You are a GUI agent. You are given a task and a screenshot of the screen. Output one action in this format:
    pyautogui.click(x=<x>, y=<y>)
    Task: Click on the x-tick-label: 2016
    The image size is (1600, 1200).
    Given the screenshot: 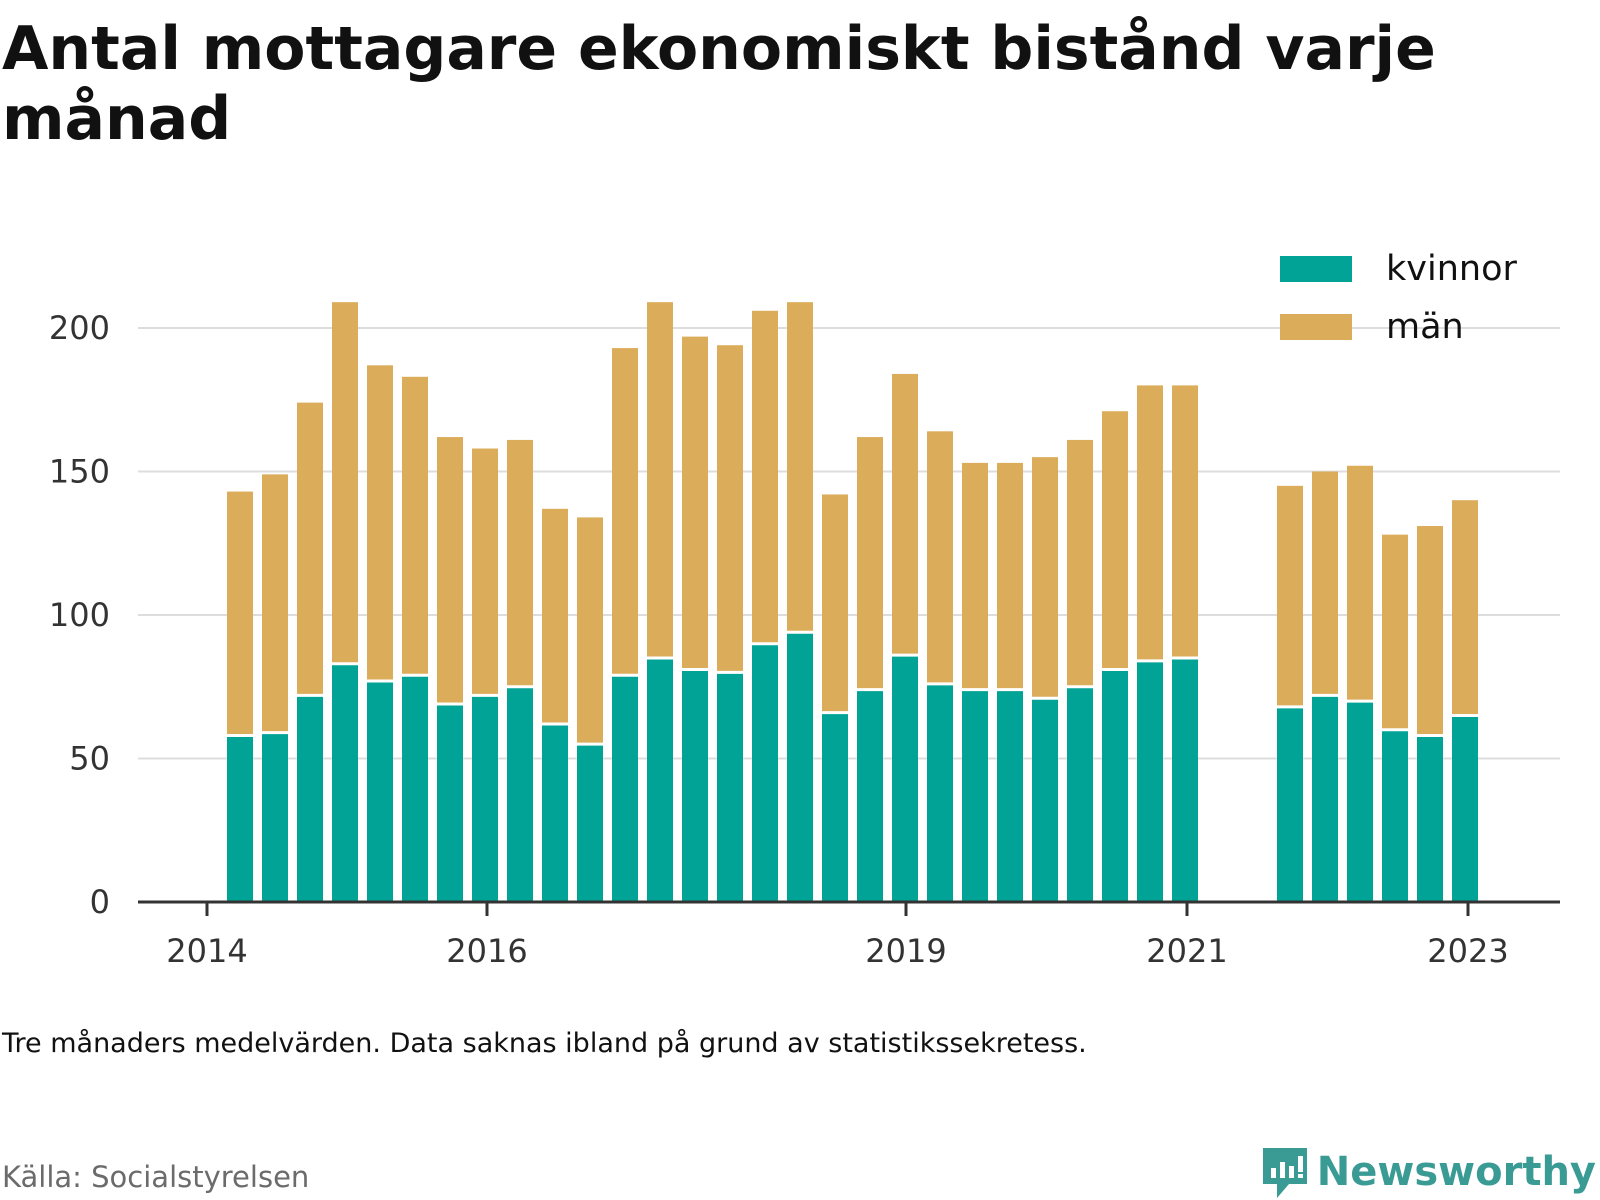 What is the action you would take?
    pyautogui.click(x=486, y=951)
    